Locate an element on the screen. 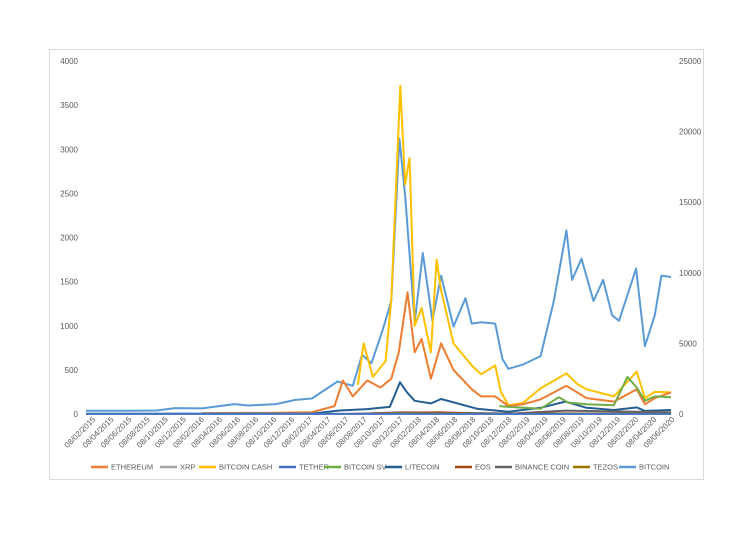  legend-label-tezos: TEZOS is located at coordinates (605, 467).